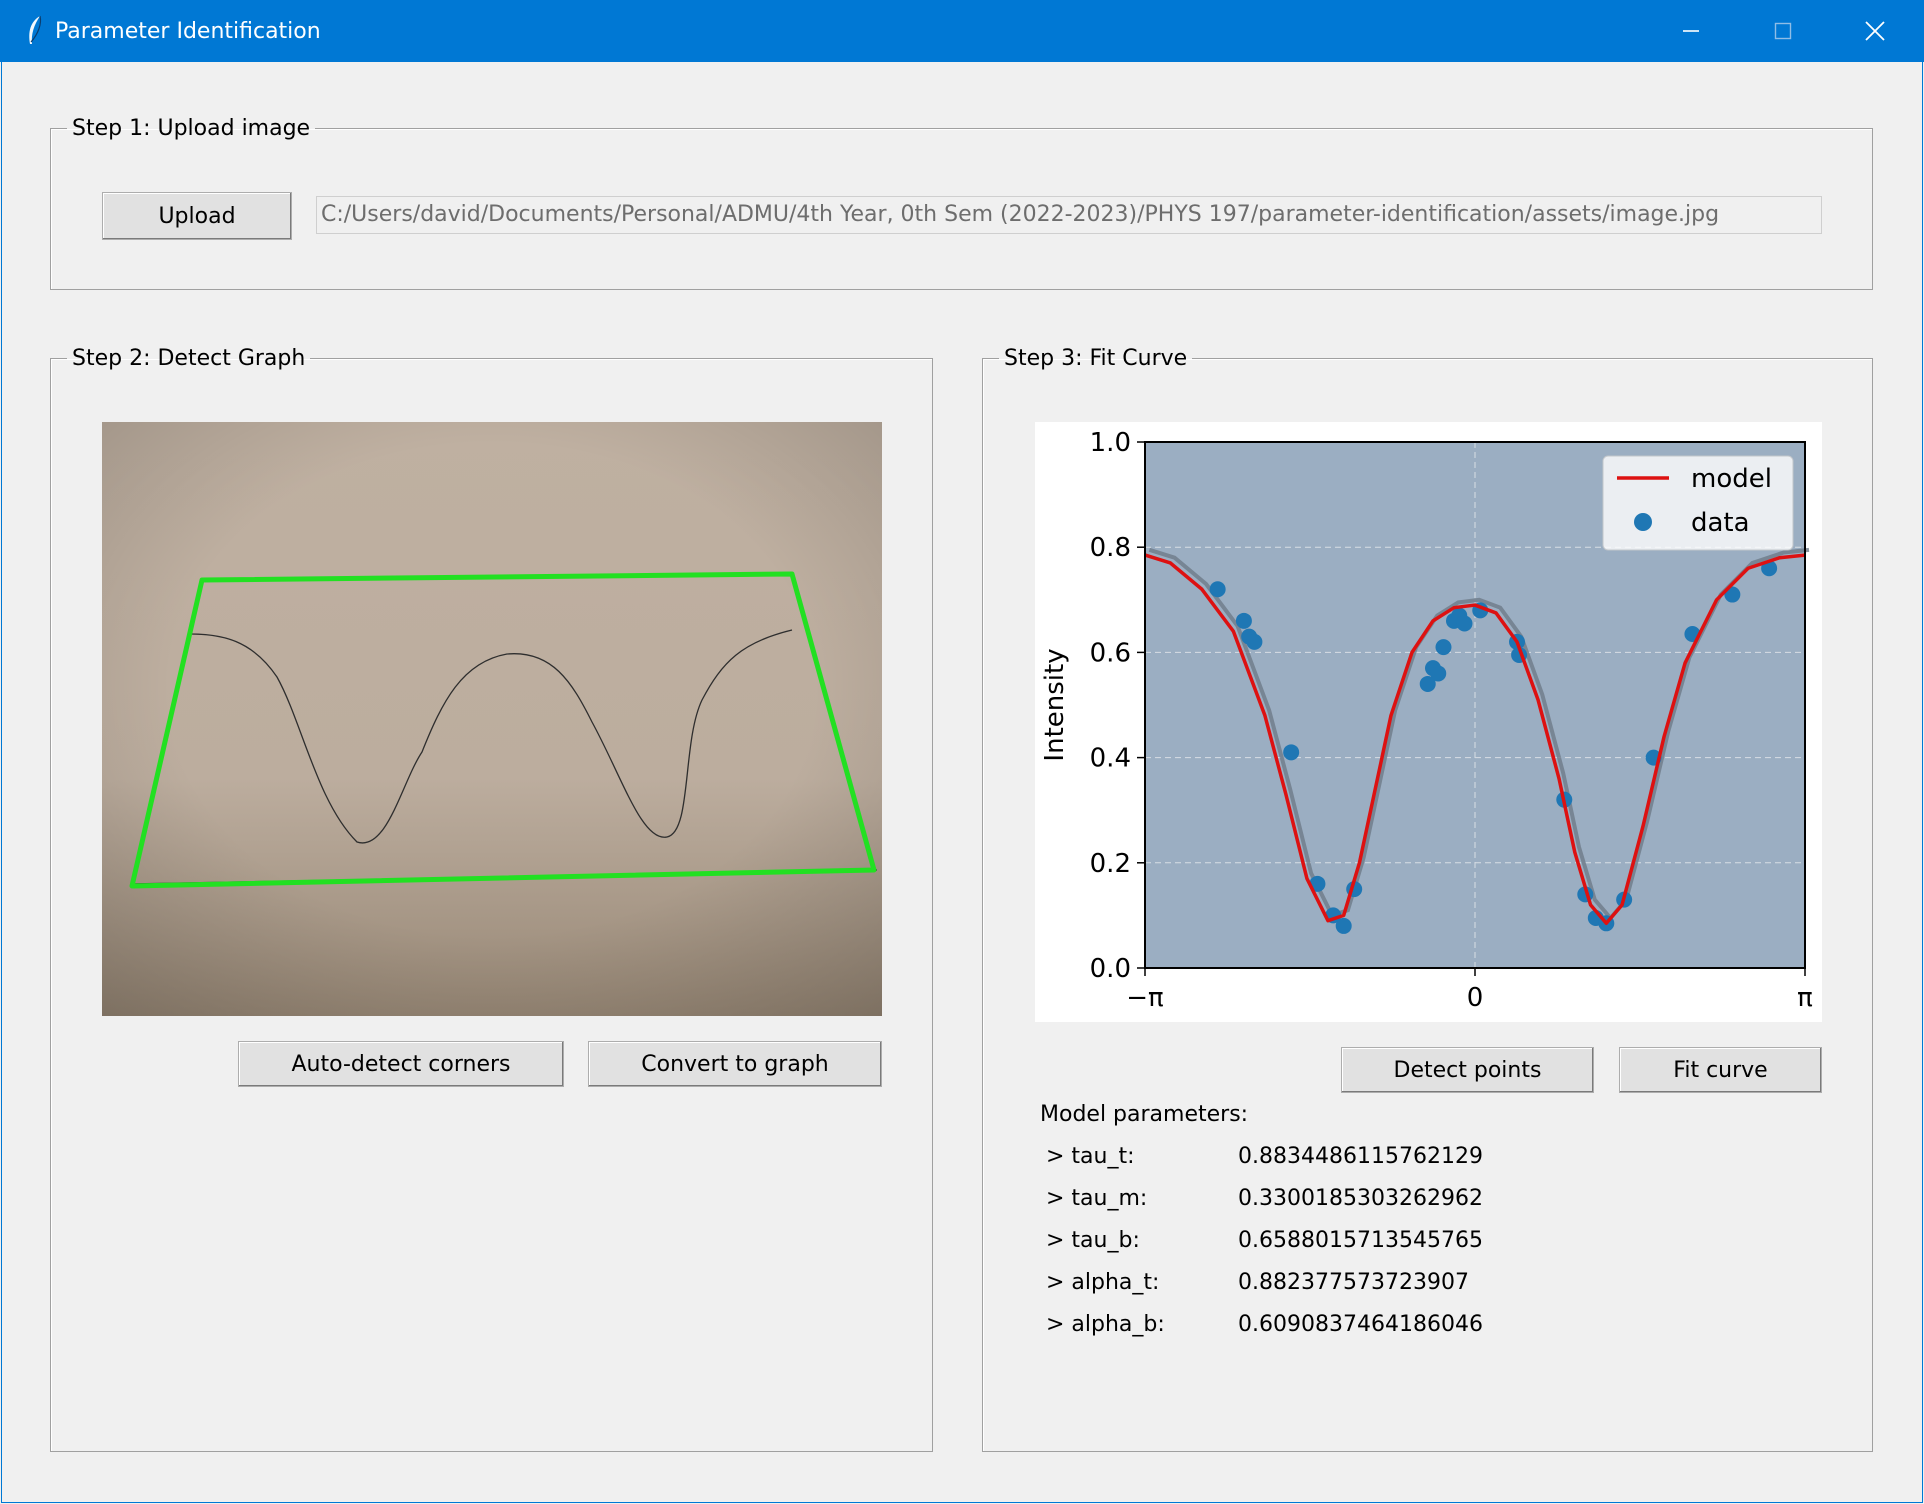 Image resolution: width=1924 pixels, height=1504 pixels. I want to click on traced-curve, so click(1479, 734).